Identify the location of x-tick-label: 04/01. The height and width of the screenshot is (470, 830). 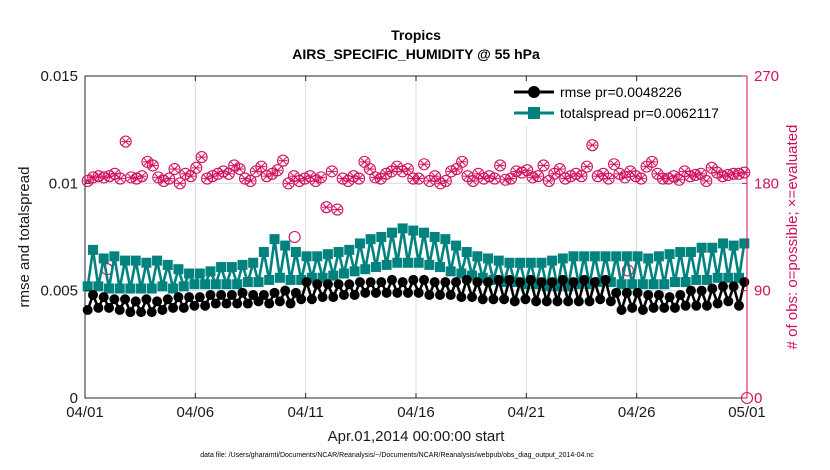
(85, 412).